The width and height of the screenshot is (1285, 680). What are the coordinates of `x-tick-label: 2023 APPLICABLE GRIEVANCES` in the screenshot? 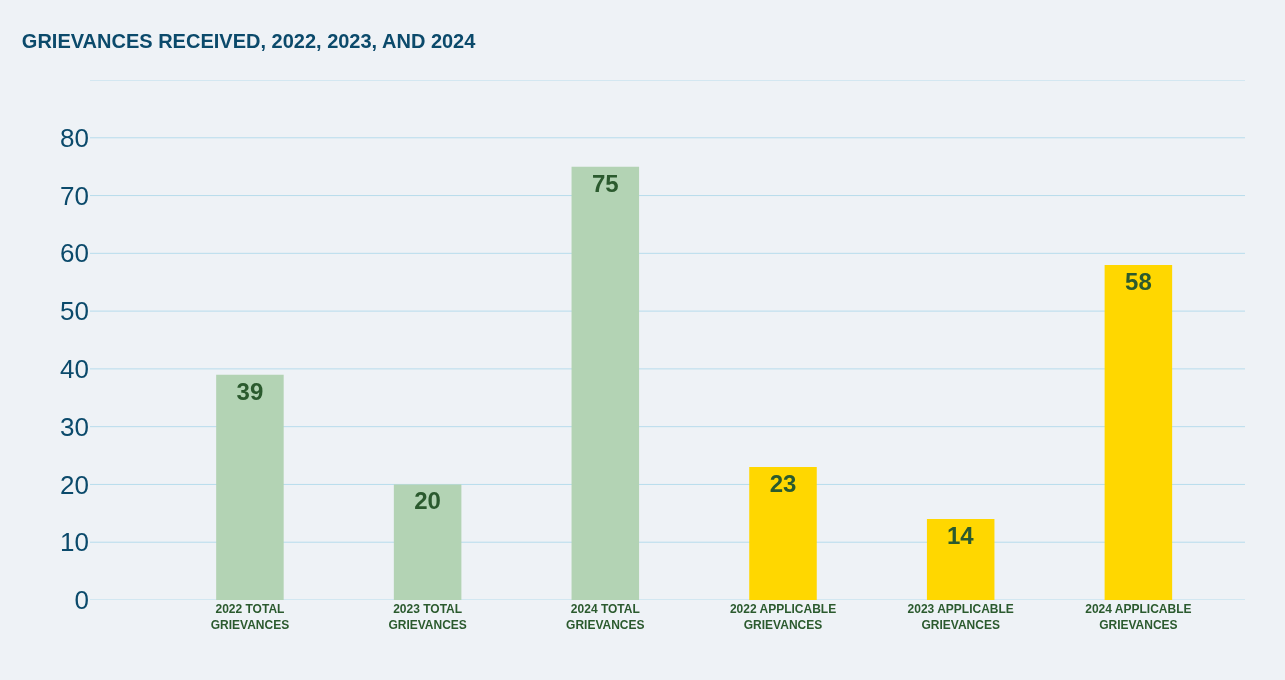 It's located at (960, 617).